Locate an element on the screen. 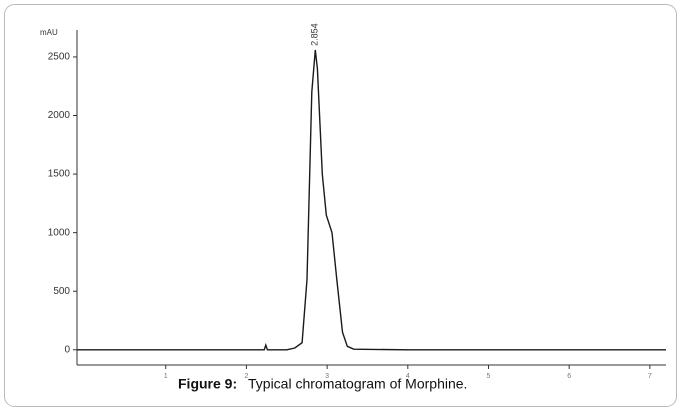 The height and width of the screenshot is (411, 681). x-tick-label: 6 is located at coordinates (569, 376).